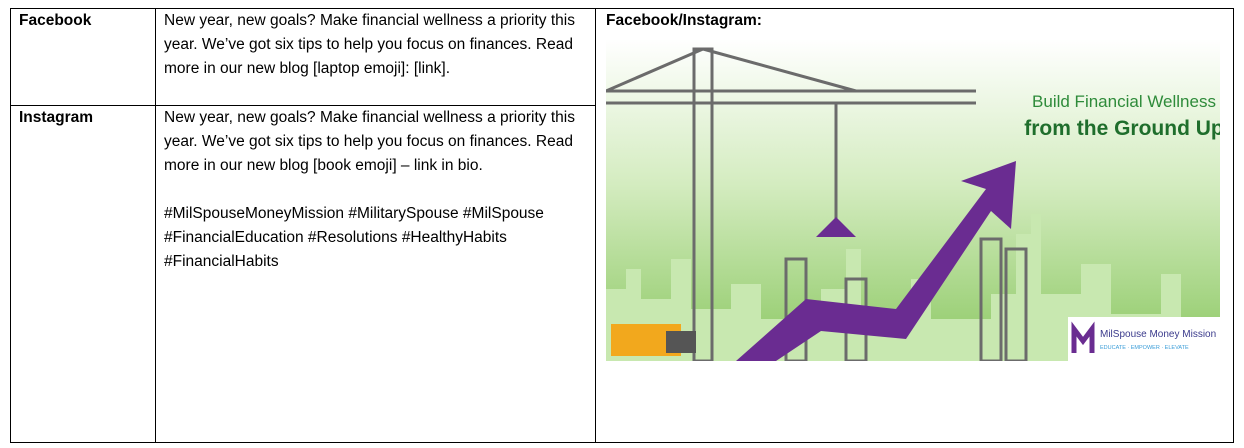 Image resolution: width=1244 pixels, height=448 pixels. What do you see at coordinates (83, 274) in the screenshot?
I see `platform: Instagram` at bounding box center [83, 274].